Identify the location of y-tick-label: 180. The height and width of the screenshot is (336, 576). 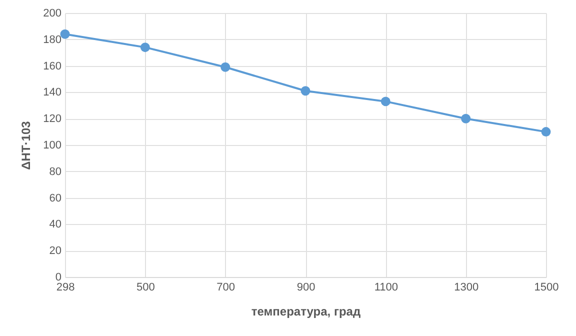
(52, 40).